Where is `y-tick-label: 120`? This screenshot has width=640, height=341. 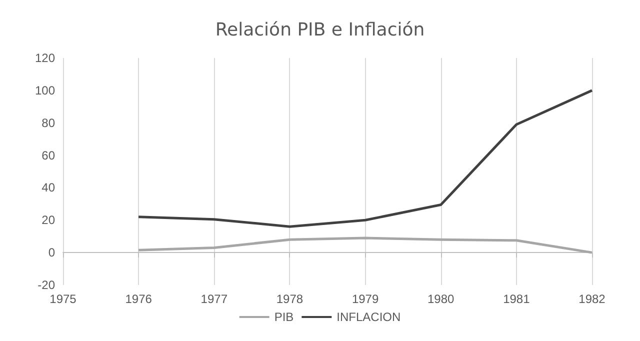
y-tick-label: 120 is located at coordinates (45, 58).